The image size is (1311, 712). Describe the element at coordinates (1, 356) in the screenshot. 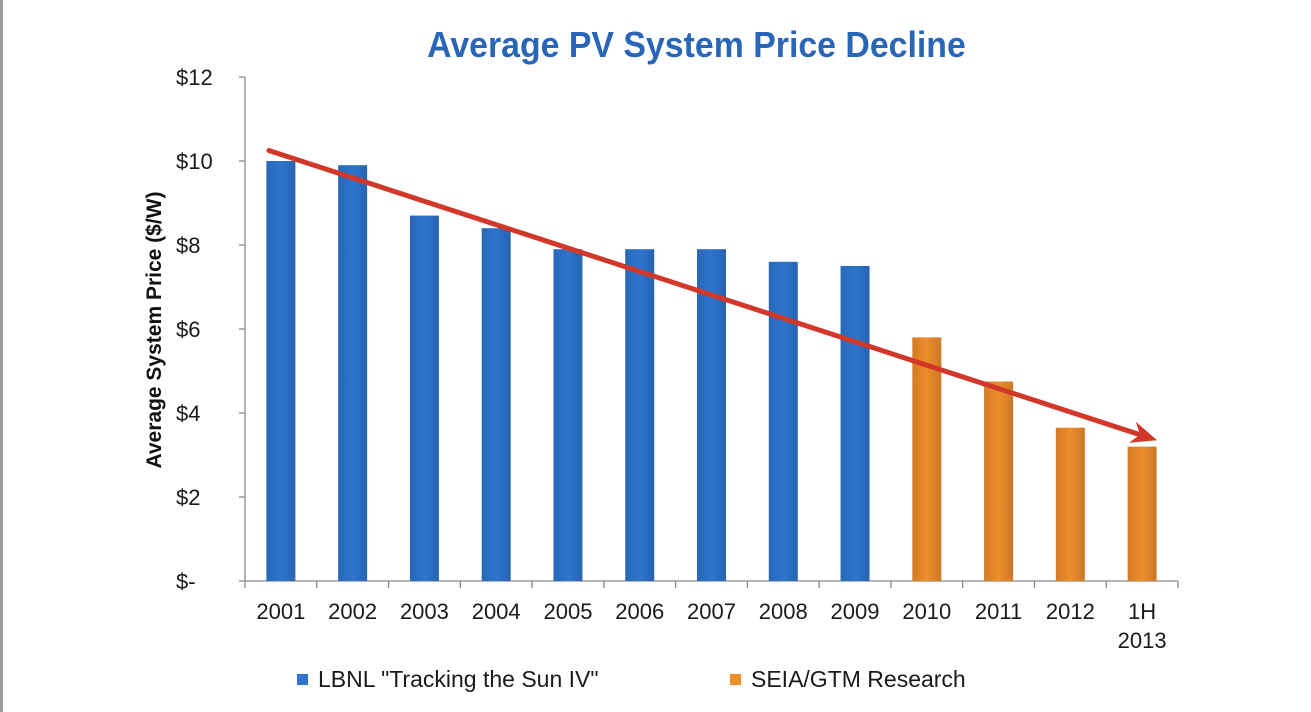

I see `slide-edge` at that location.